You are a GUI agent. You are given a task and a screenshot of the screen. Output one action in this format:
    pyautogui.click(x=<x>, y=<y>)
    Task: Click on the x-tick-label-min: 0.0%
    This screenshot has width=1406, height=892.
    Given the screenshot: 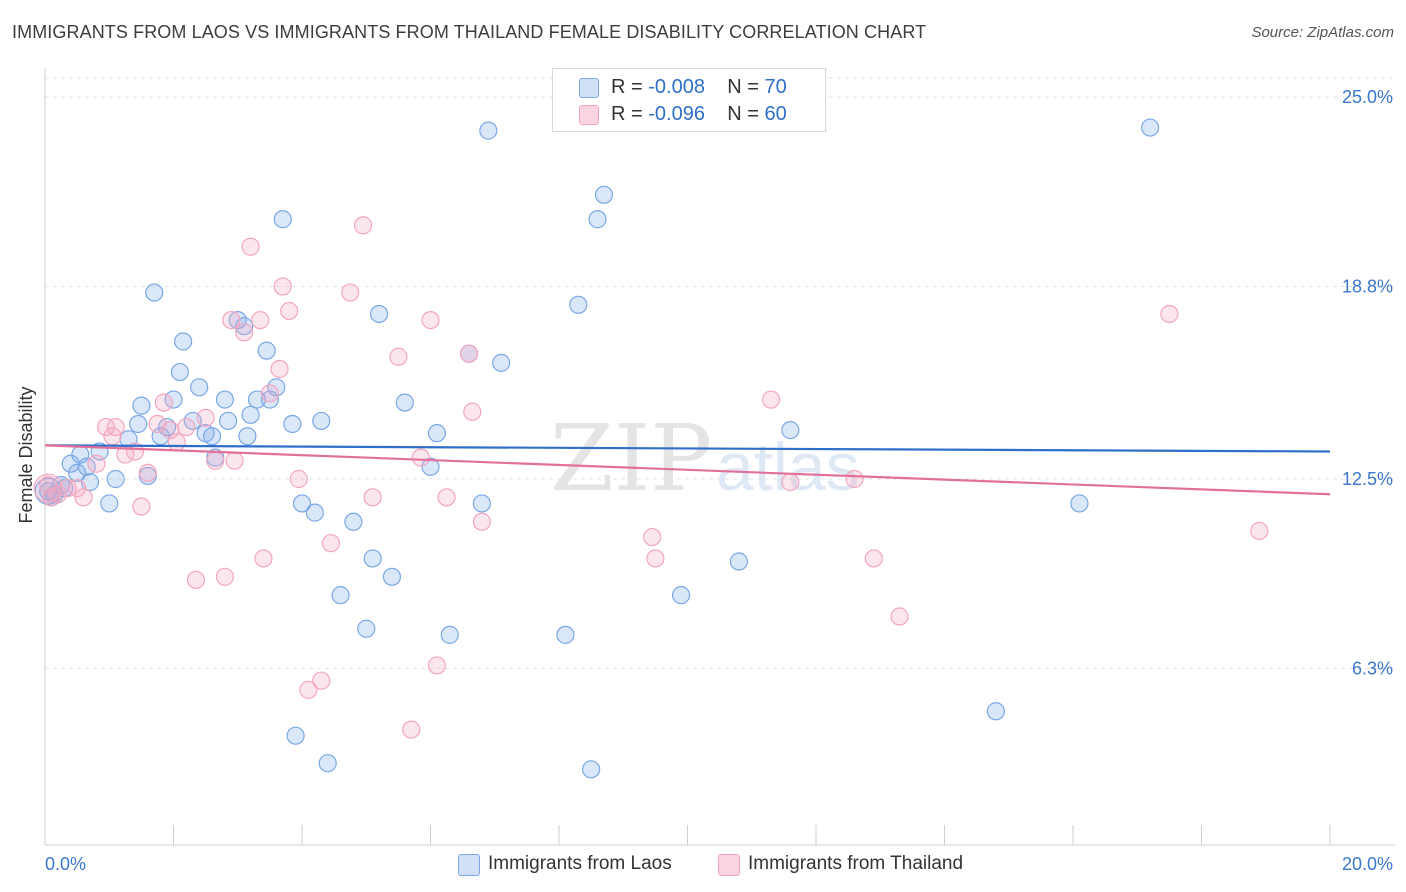 What is the action you would take?
    pyautogui.click(x=65, y=864)
    